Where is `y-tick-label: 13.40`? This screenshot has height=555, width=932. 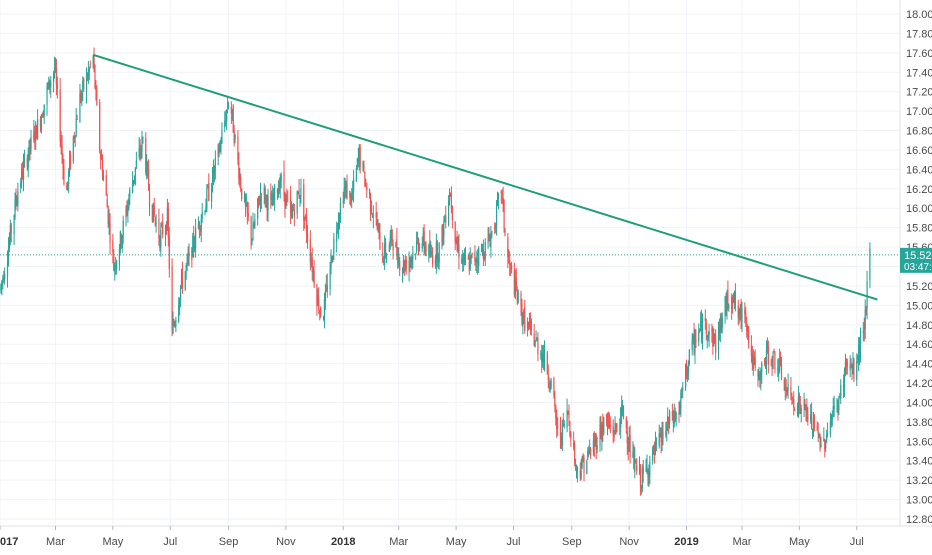 y-tick-label: 13.40 is located at coordinates (919, 462).